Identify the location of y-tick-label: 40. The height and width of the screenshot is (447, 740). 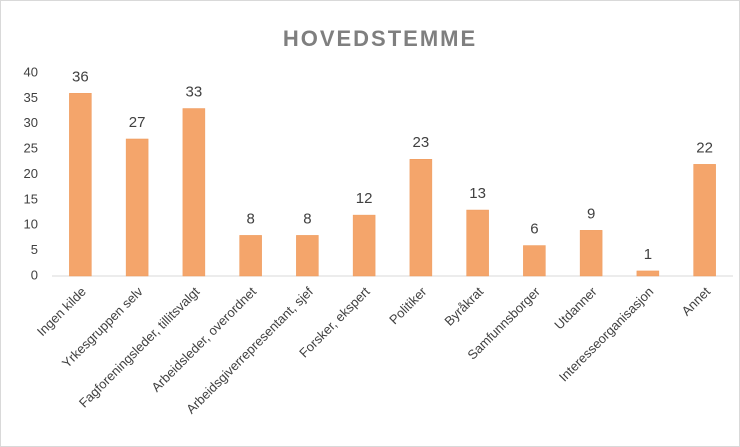
(31, 71).